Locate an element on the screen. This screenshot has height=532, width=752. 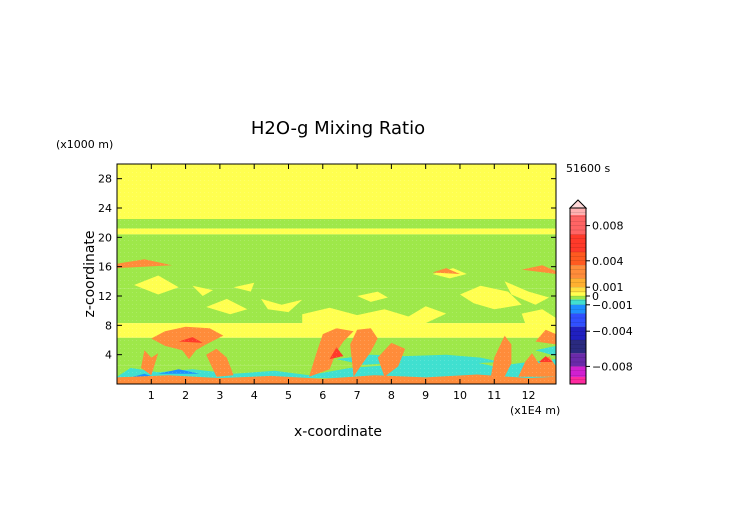
x-tick-label: 12 is located at coordinates (529, 395).